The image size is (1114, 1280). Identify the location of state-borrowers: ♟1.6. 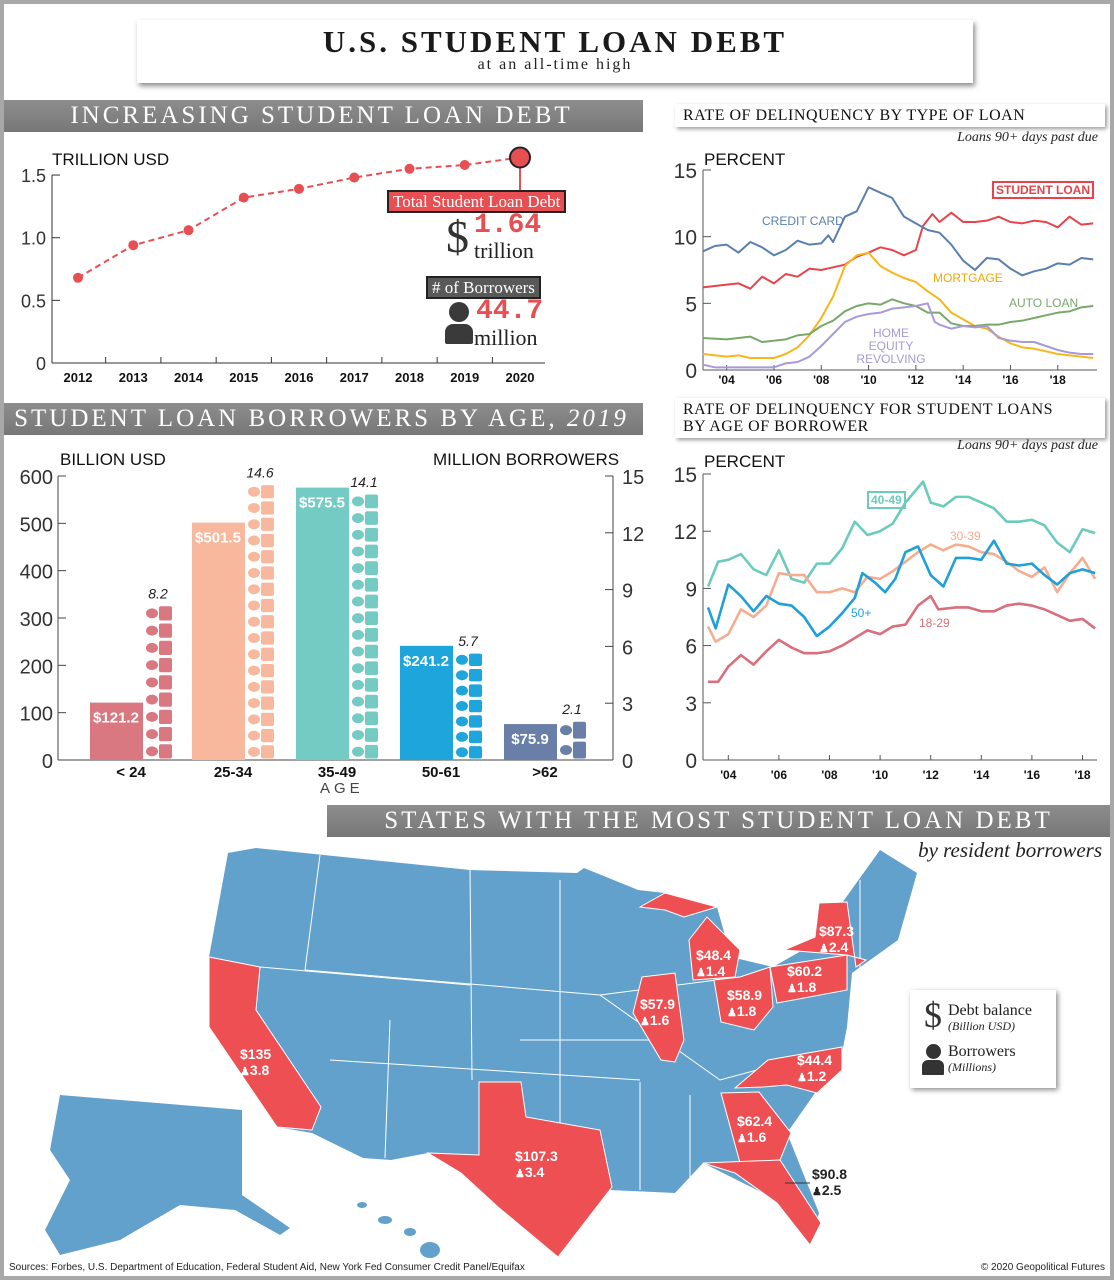
(754, 1138).